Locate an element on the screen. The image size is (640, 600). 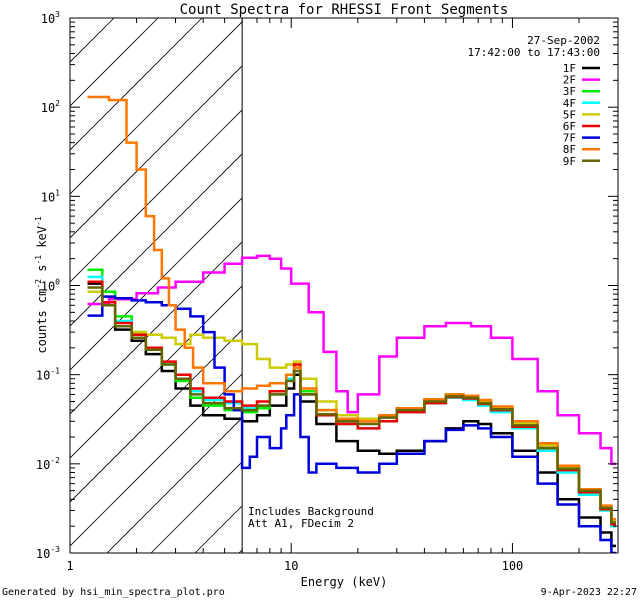
y-tick-label: 10⁻¹ is located at coordinates (48, 375).